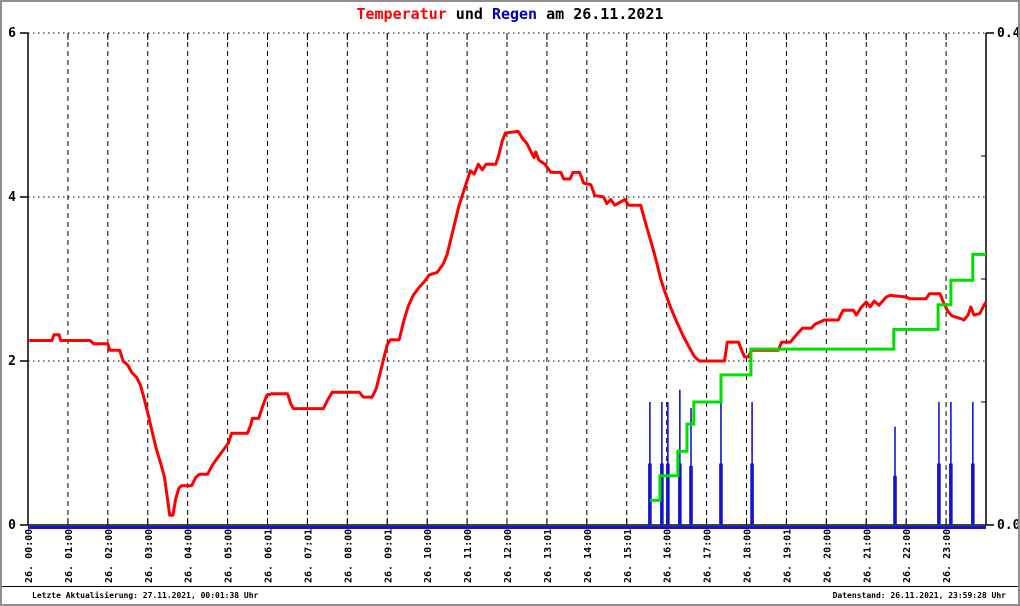  What do you see at coordinates (189, 556) in the screenshot?
I see `x-tick-label: 26. 04:00` at bounding box center [189, 556].